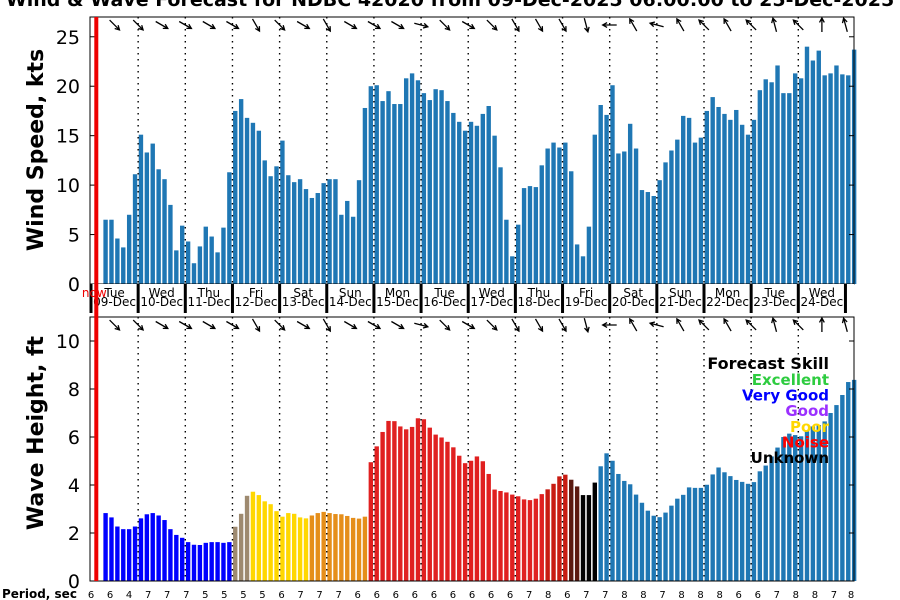  What do you see at coordinates (36, 432) in the screenshot?
I see `wave-y-axis-label: Wave Height, ft` at bounding box center [36, 432].